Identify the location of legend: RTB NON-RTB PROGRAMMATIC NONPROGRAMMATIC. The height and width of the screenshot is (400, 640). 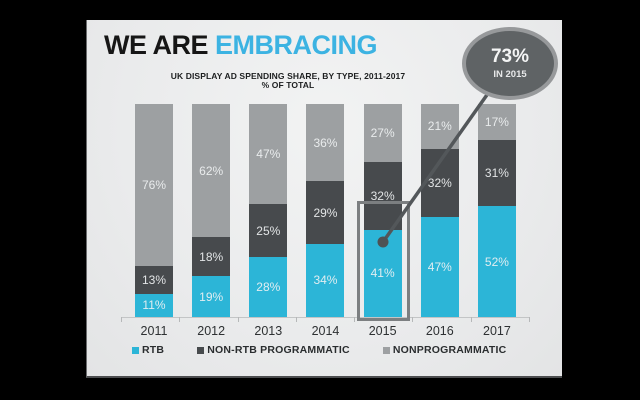
(319, 350).